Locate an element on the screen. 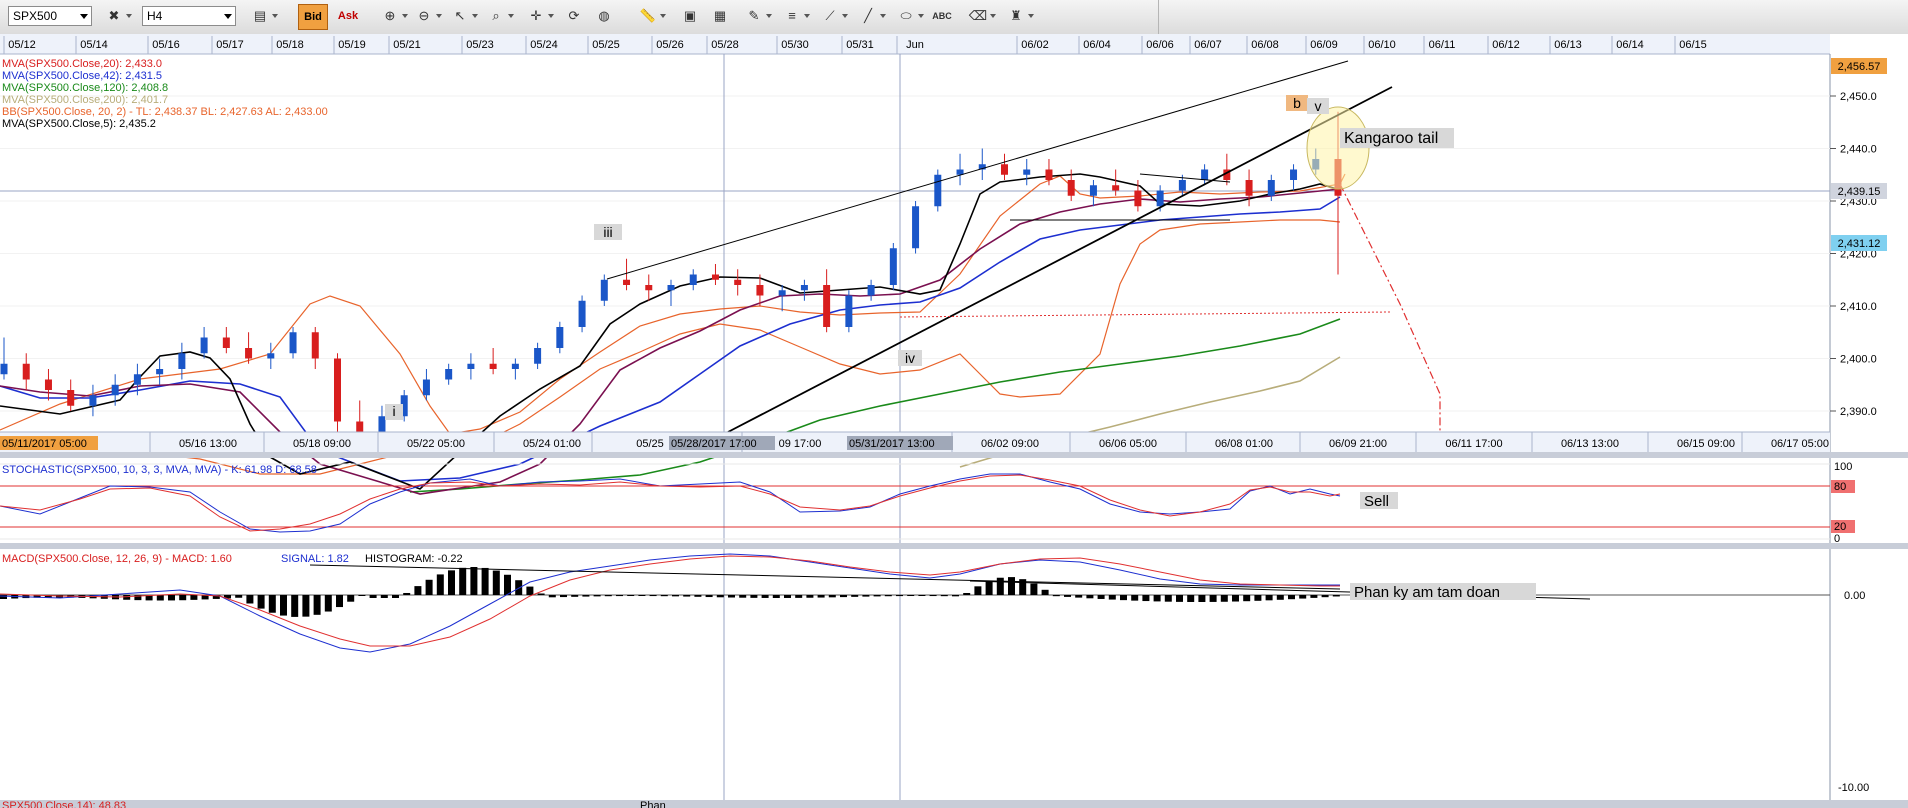 This screenshot has height=808, width=1908. image-icon: ▣ is located at coordinates (690, 15).